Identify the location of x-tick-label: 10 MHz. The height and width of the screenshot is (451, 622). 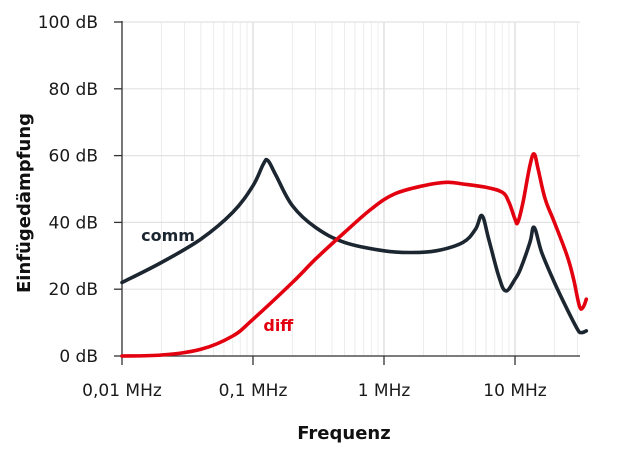
(514, 391).